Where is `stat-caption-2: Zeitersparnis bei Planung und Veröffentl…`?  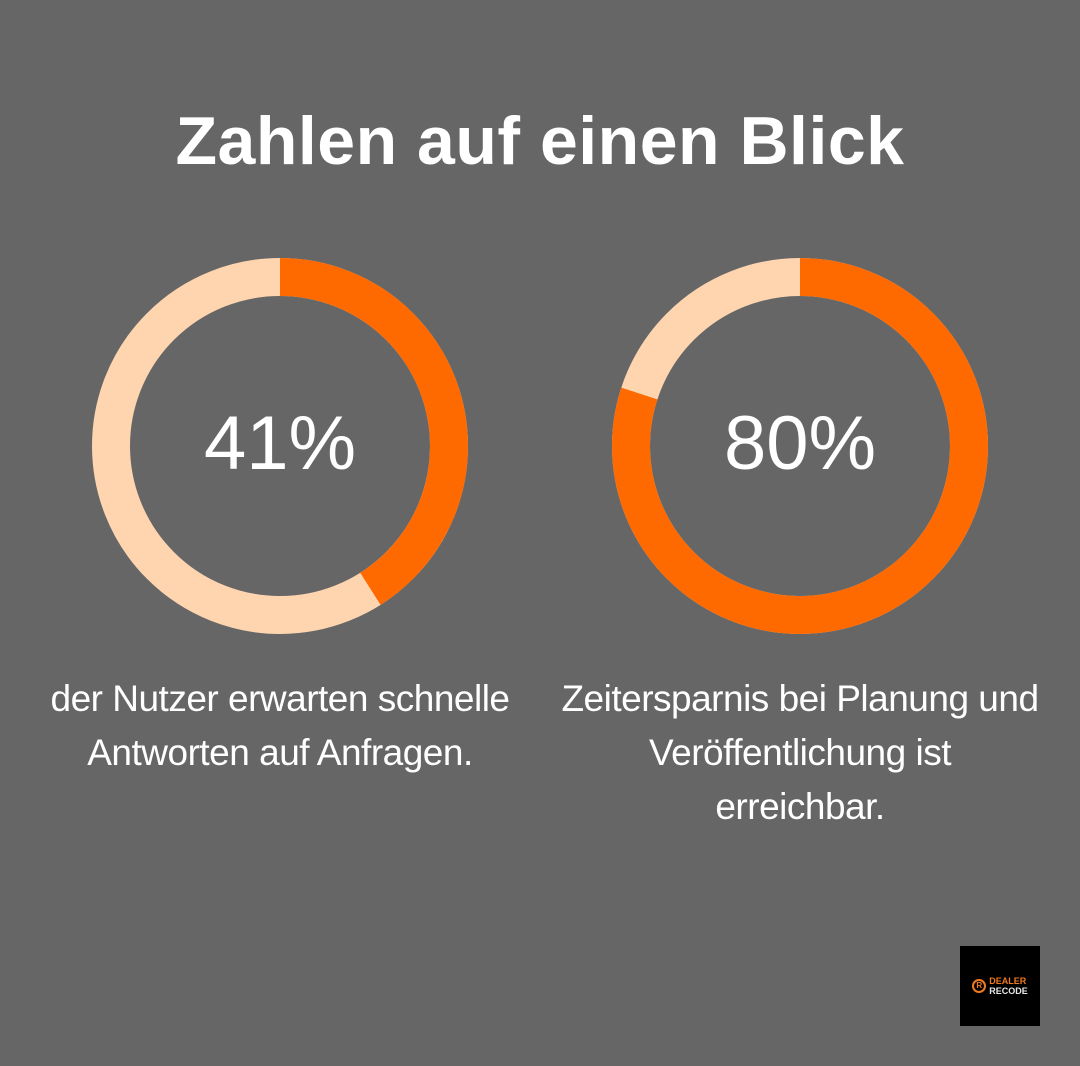 stat-caption-2: Zeitersparnis bei Planung und Veröffentl… is located at coordinates (800, 752).